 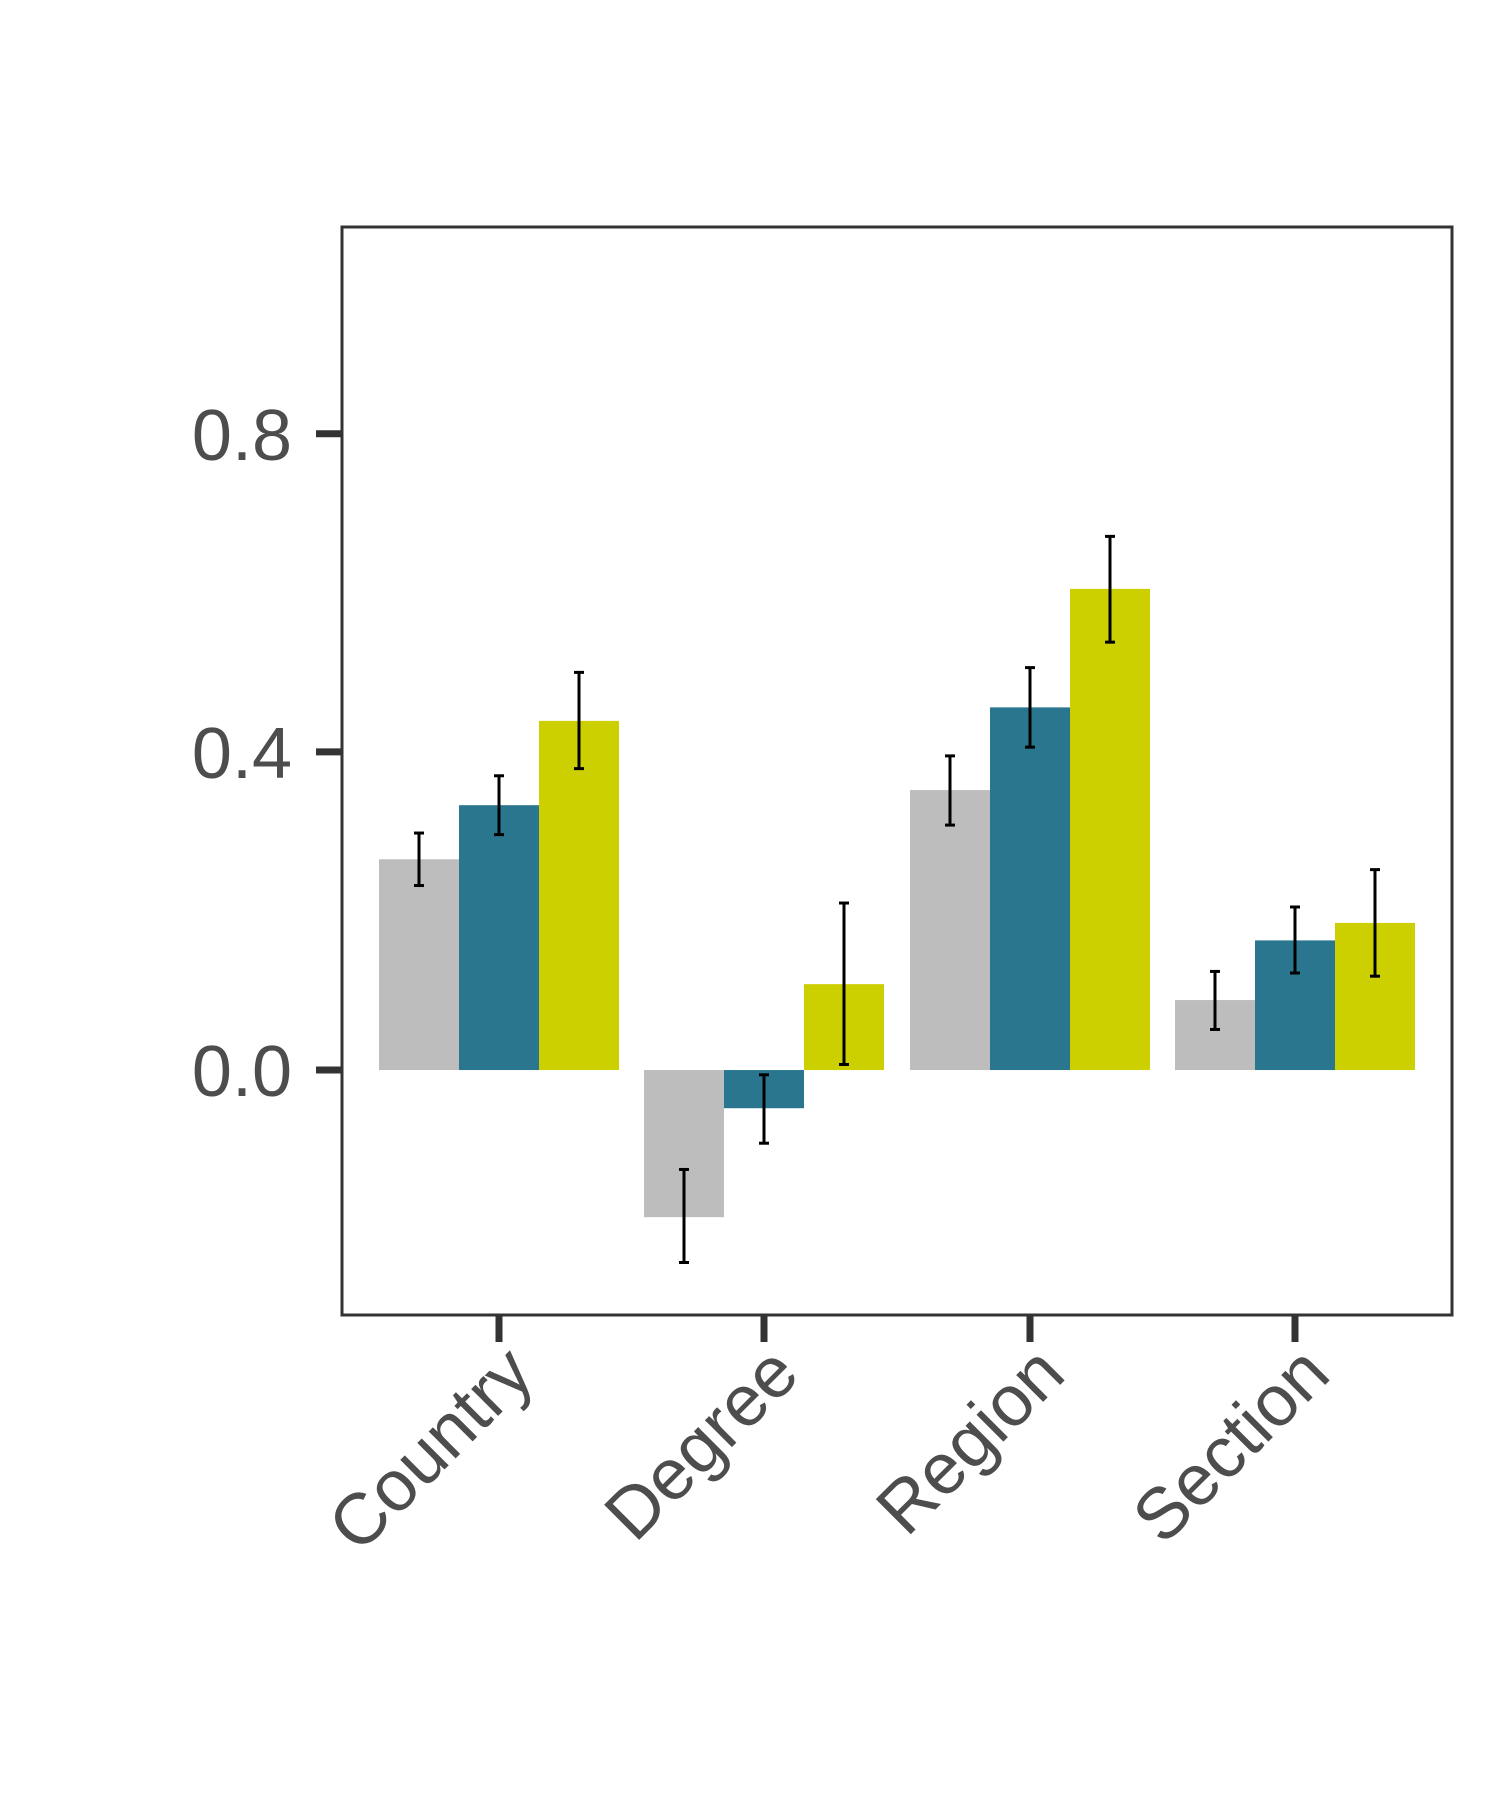 What do you see at coordinates (764, 1109) in the screenshot?
I see `error-bar-degree-s2` at bounding box center [764, 1109].